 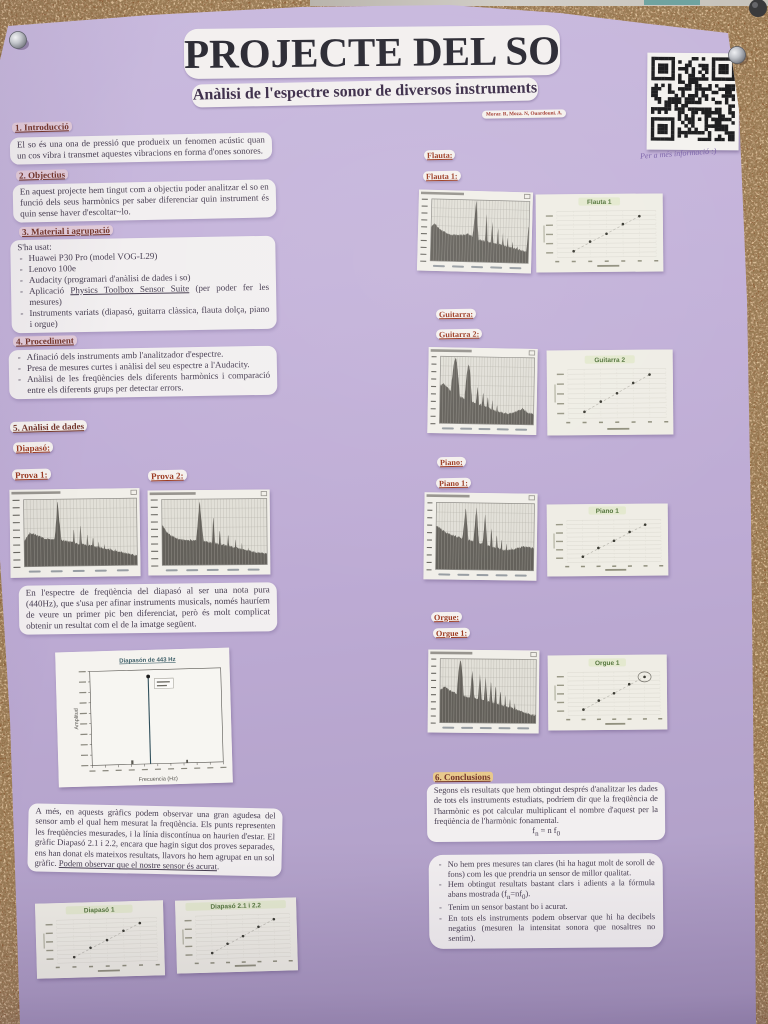 I want to click on svg-text: Frecuencia (Hz), so click(x=158, y=779).